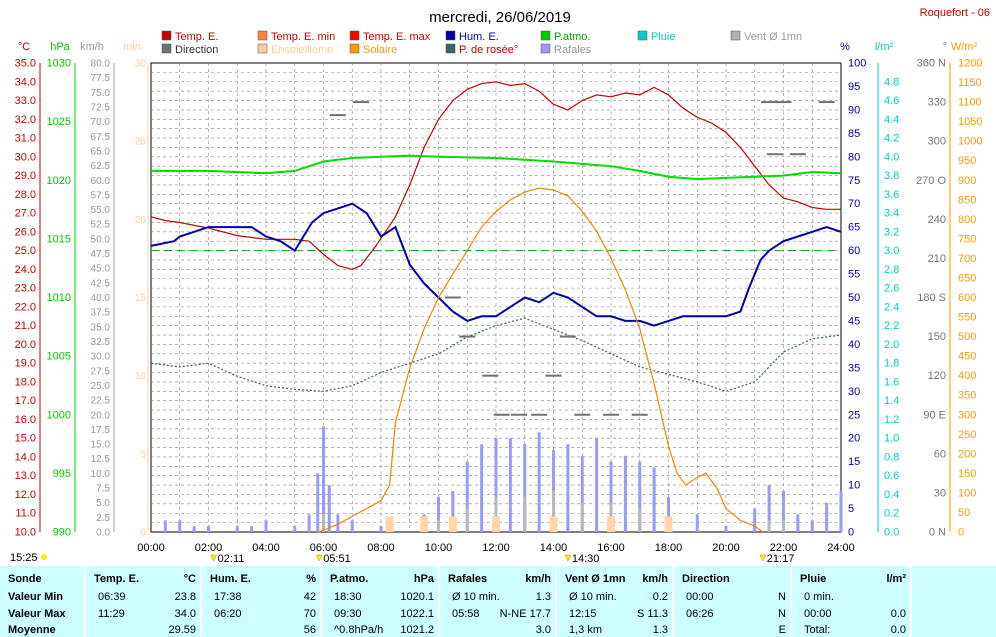  Describe the element at coordinates (854, 368) in the screenshot. I see `tick-label-humidity: 35` at that location.